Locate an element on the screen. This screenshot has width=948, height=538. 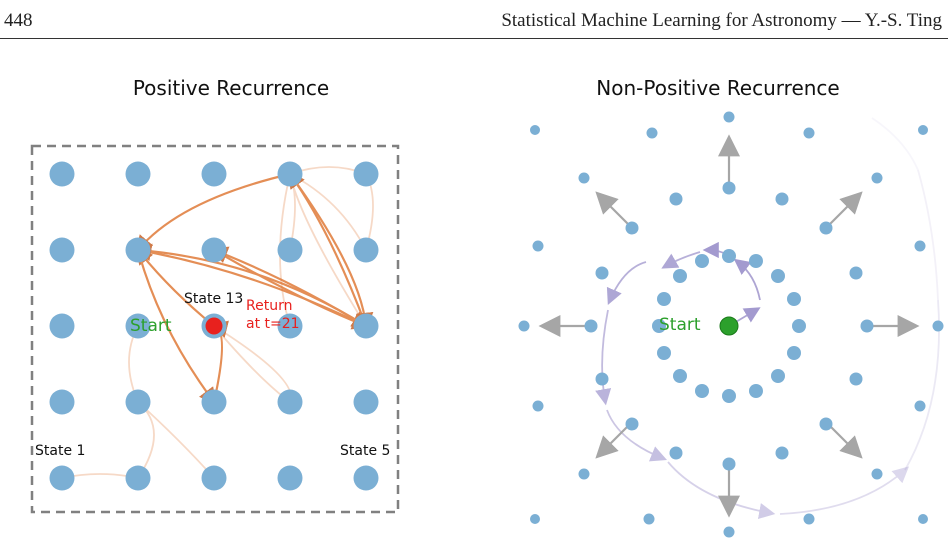
page-number: 448 is located at coordinates (18, 20).